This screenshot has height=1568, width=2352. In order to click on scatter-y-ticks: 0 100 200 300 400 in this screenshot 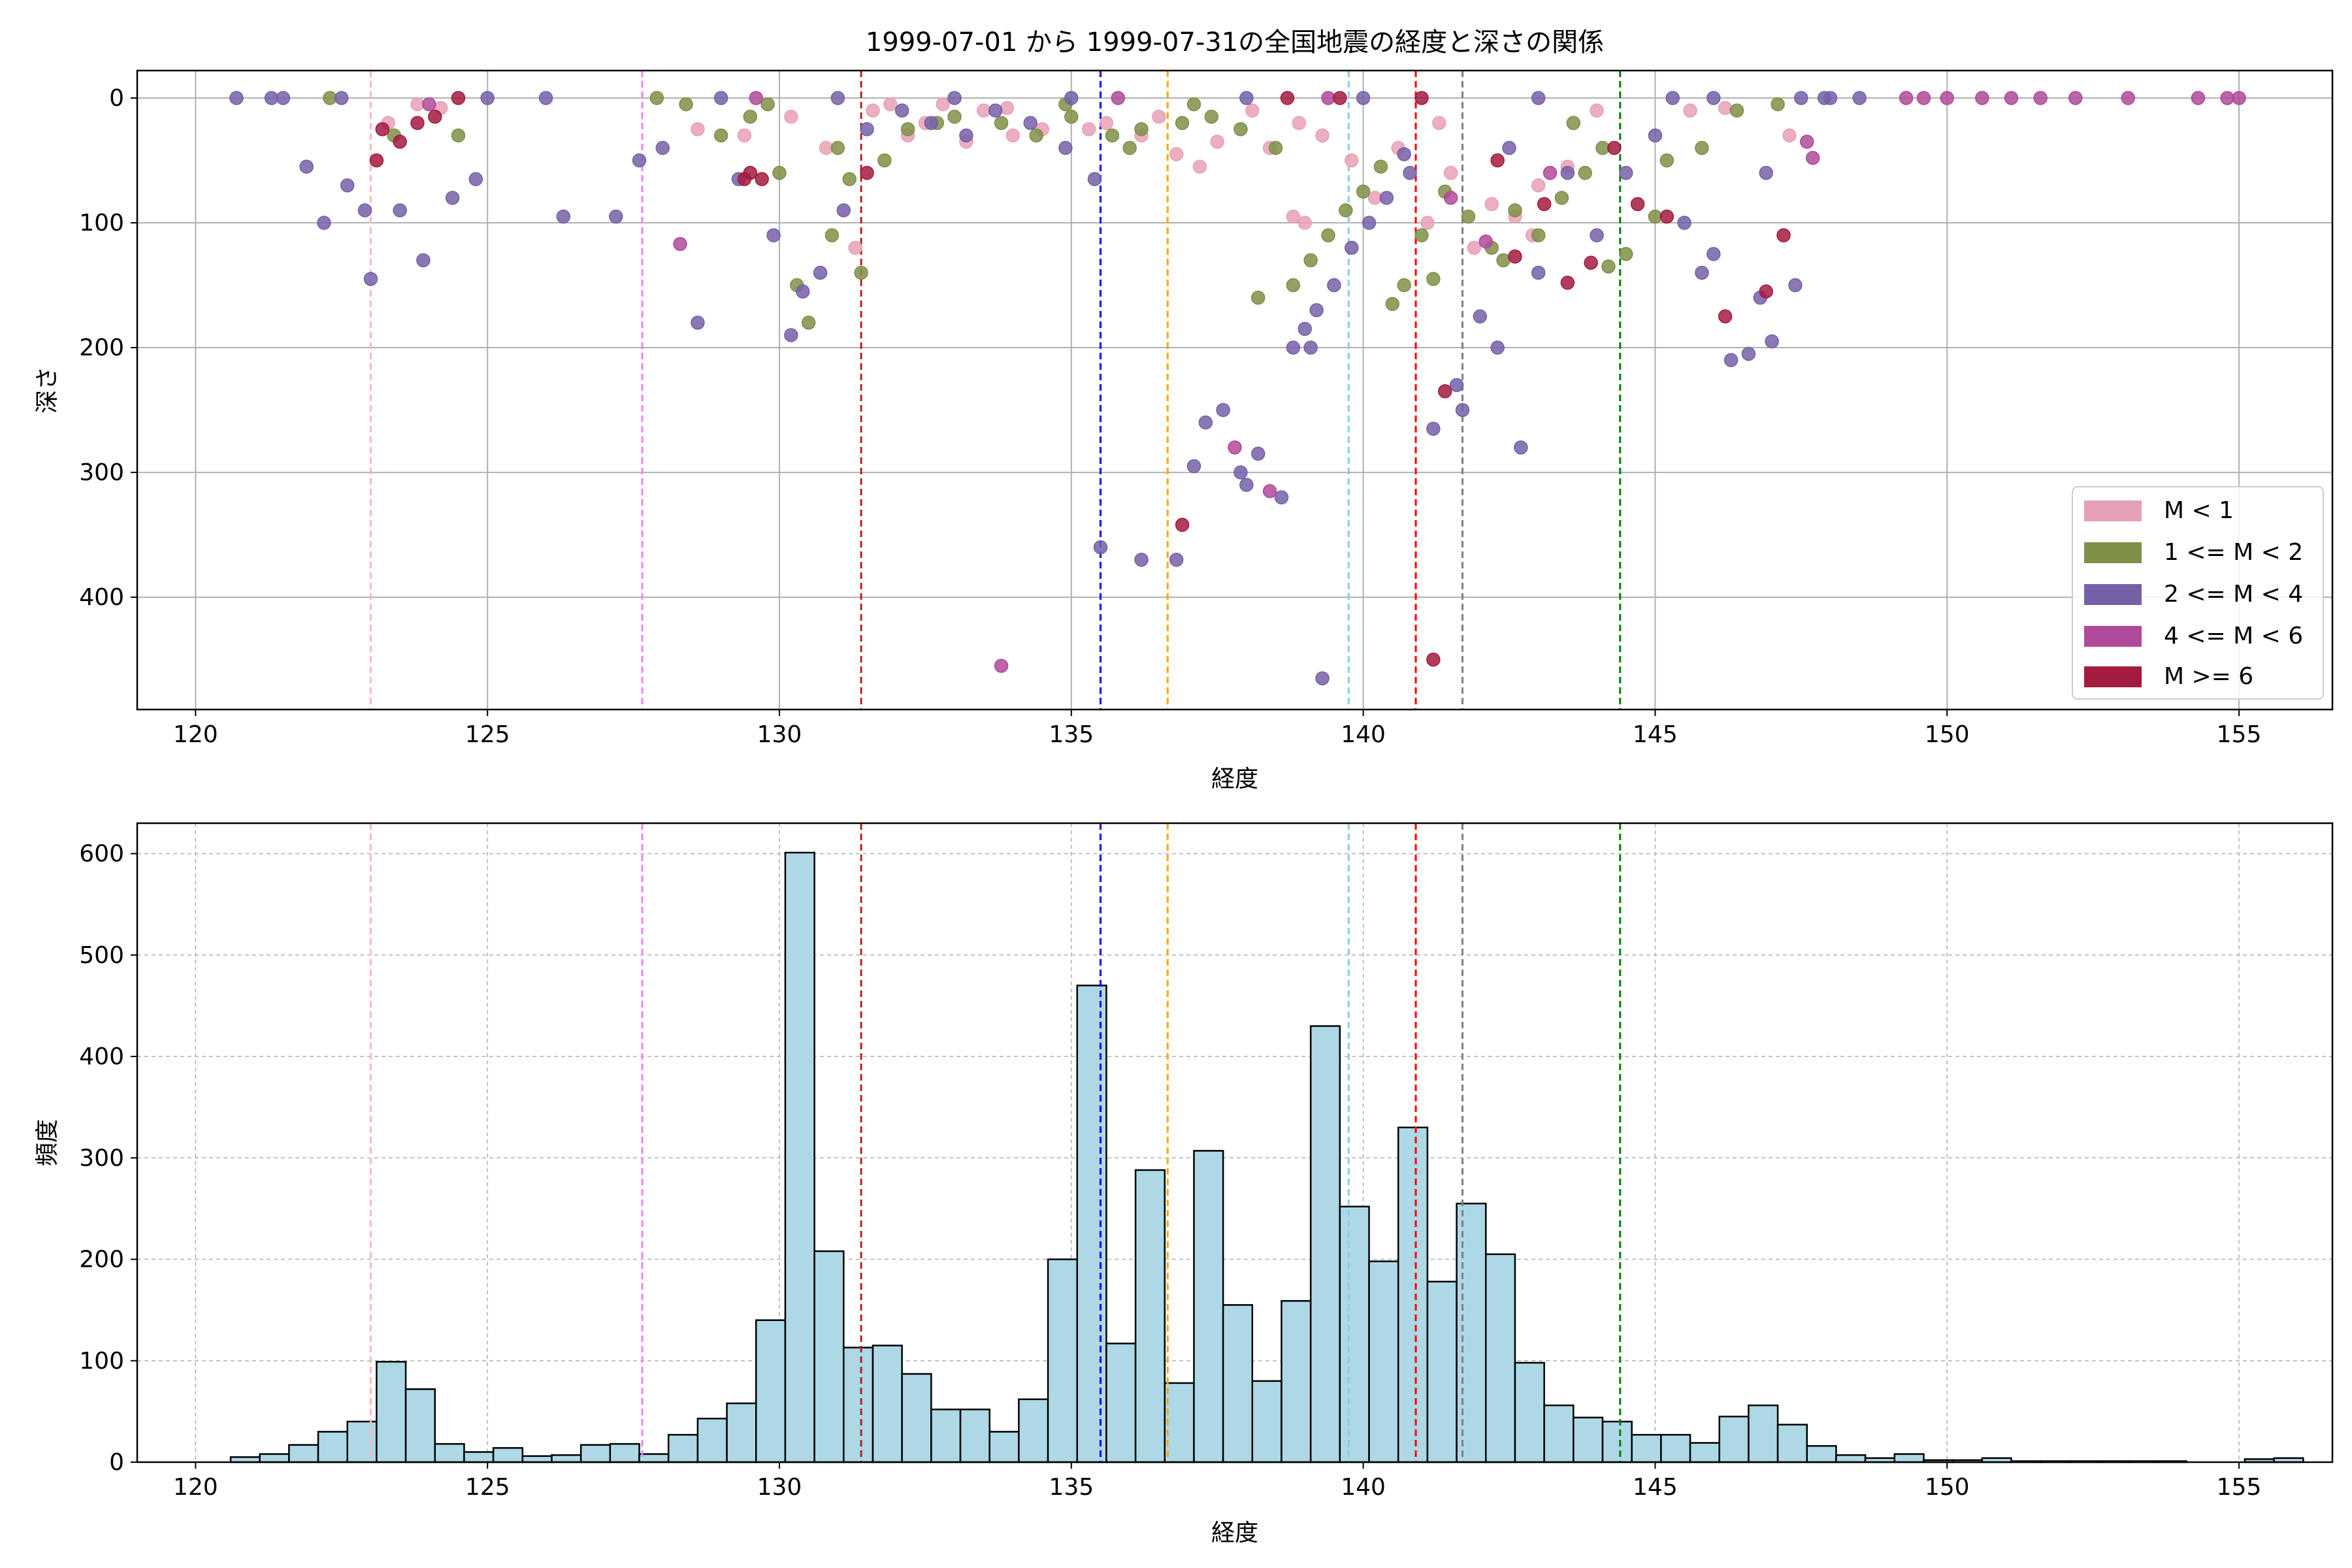, I will do `click(108, 348)`.